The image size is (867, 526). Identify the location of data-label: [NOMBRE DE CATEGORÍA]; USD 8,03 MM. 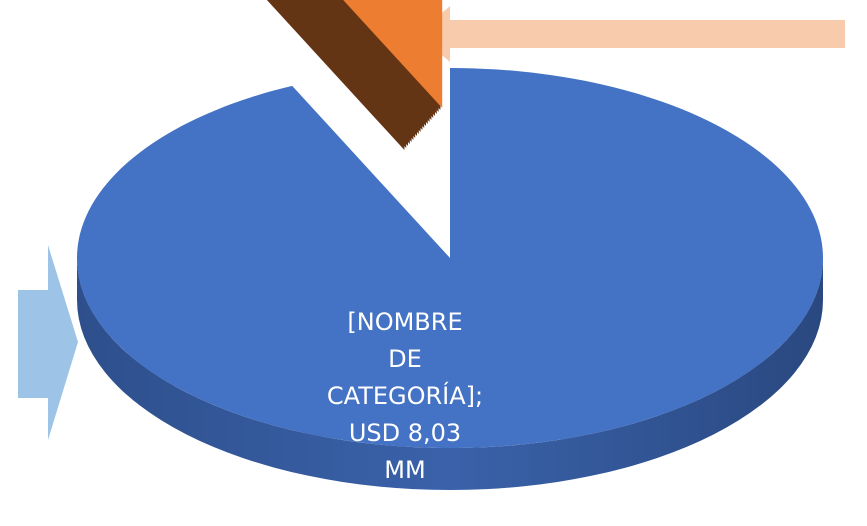
(405, 396).